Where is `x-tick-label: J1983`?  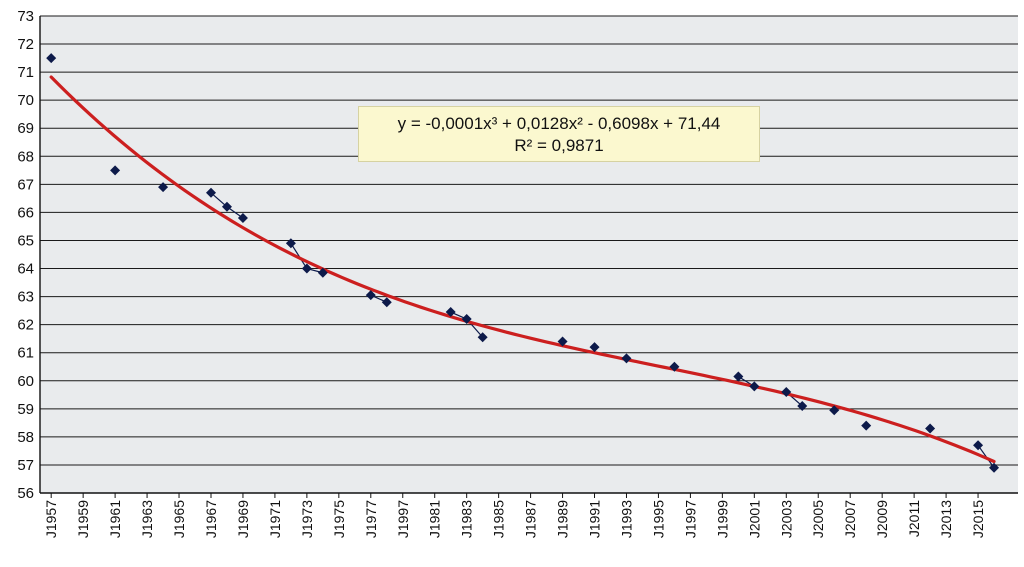
x-tick-label: J1983 is located at coordinates (467, 519).